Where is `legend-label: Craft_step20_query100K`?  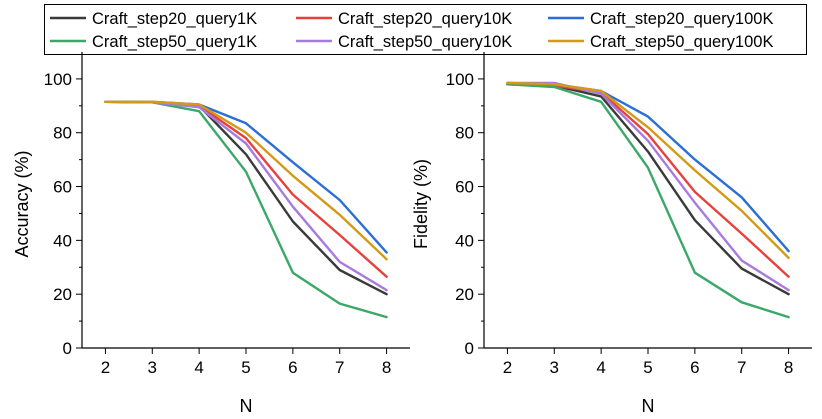 legend-label: Craft_step20_query100K is located at coordinates (681, 19).